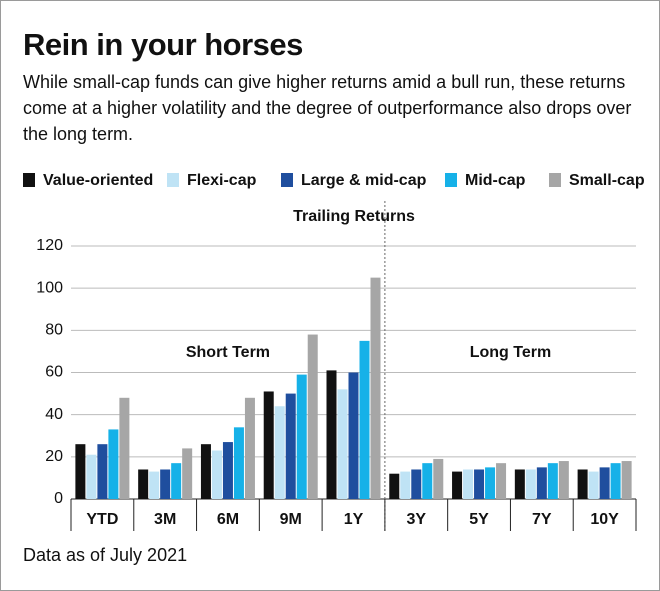  Describe the element at coordinates (98, 180) in the screenshot. I see `legend-label: Value-oriented` at that location.